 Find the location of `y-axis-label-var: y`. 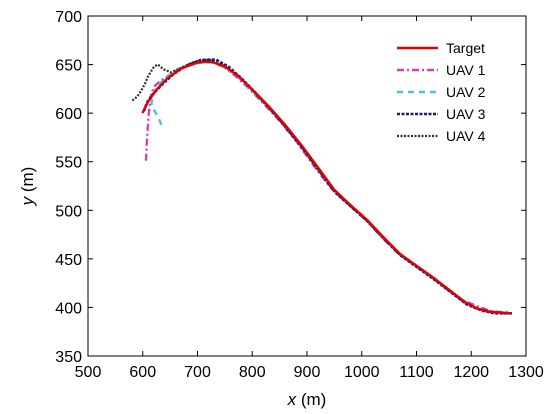

y-axis-label-var: y is located at coordinates (27, 200).